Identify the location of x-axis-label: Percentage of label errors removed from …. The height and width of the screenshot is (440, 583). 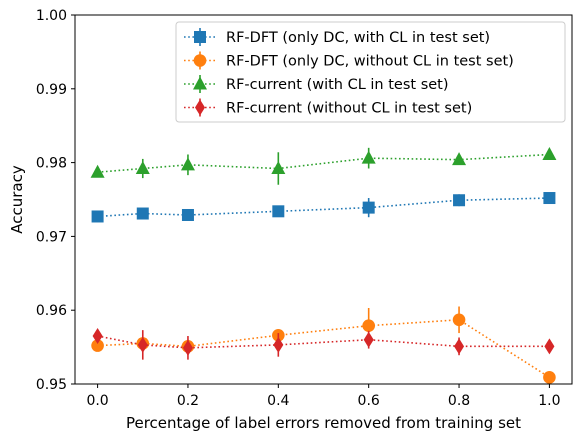
(323, 423).